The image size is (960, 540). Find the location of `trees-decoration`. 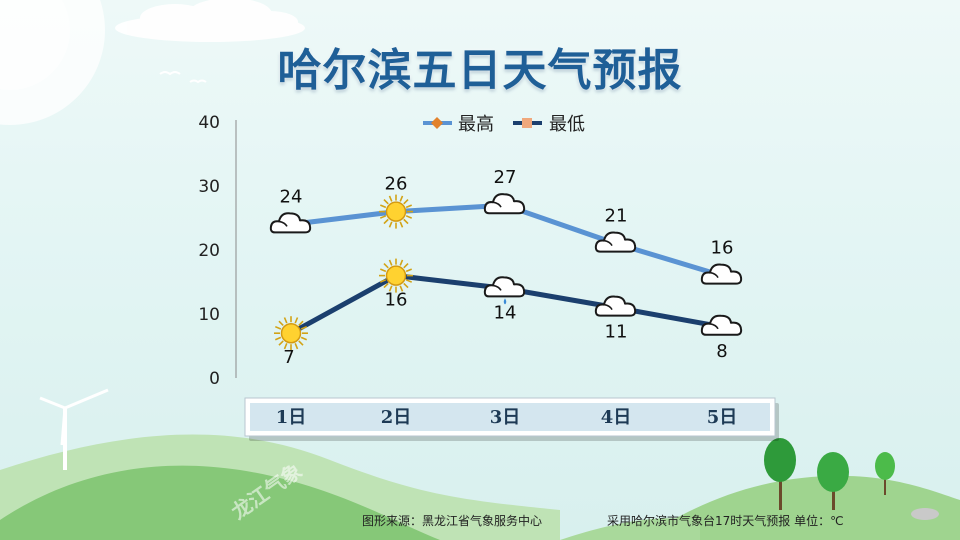

trees-decoration is located at coordinates (851, 479).